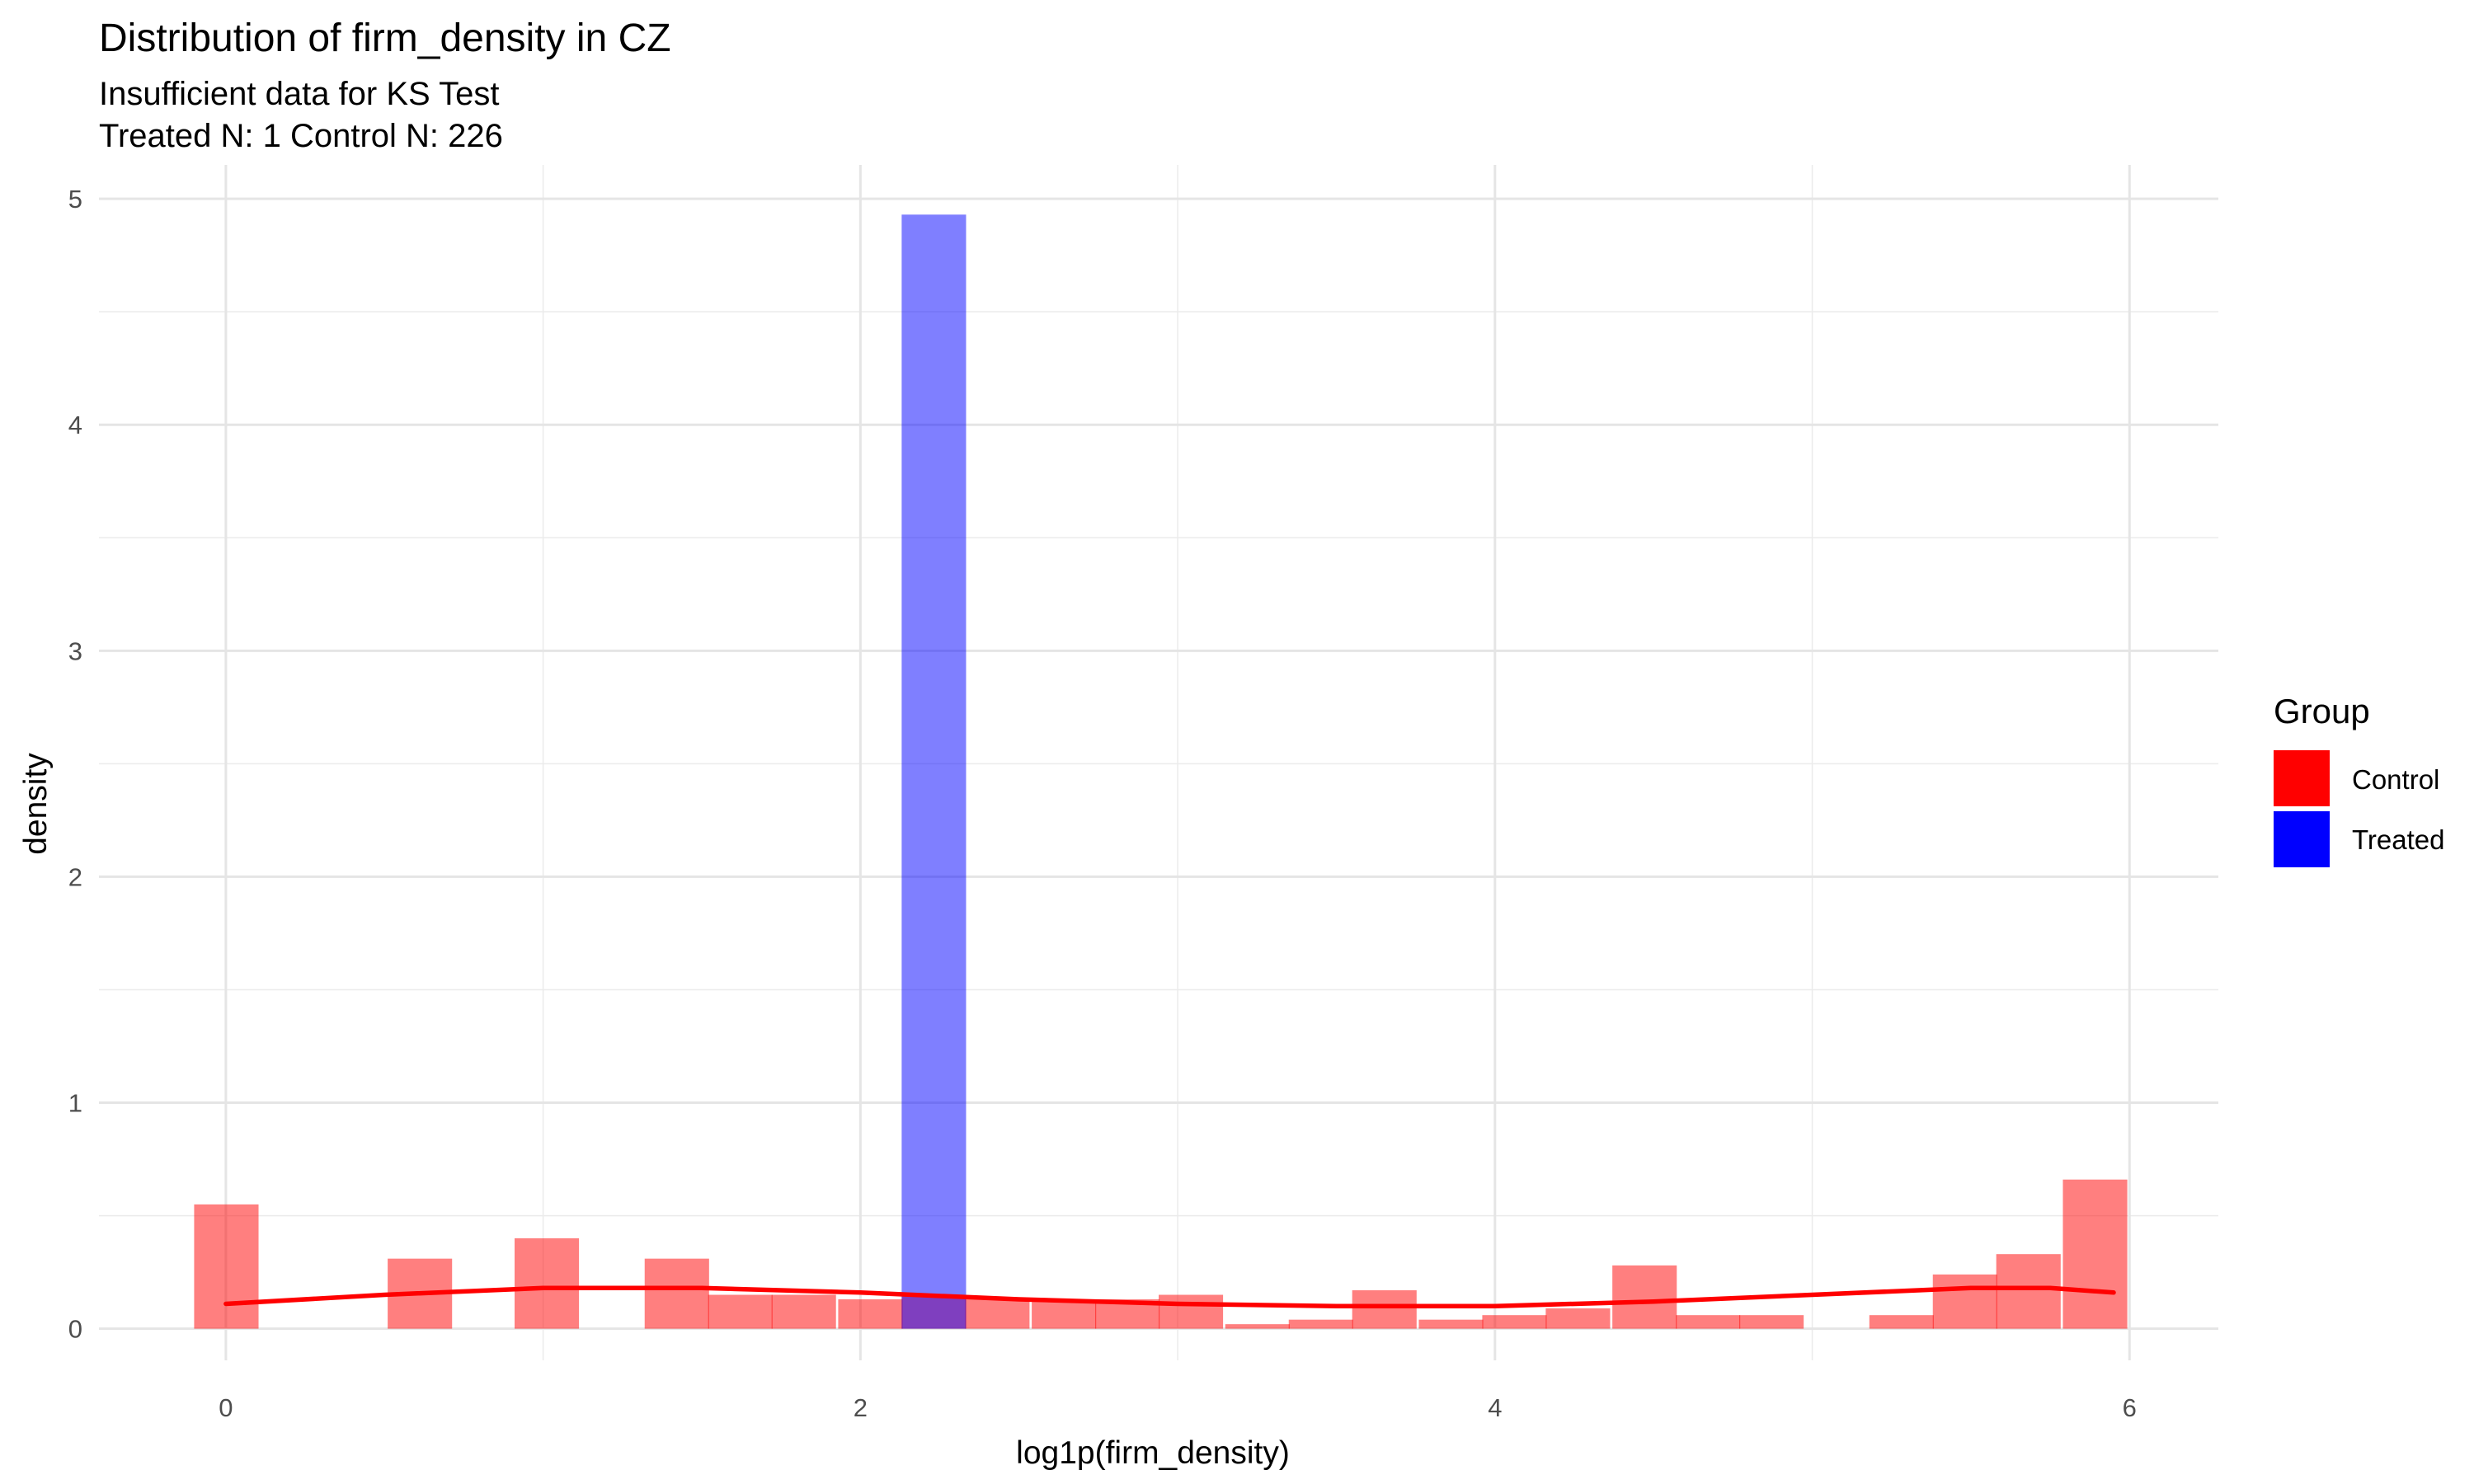 The image size is (2474, 1484). Describe the element at coordinates (75, 425) in the screenshot. I see `y-tick-label: 4` at that location.